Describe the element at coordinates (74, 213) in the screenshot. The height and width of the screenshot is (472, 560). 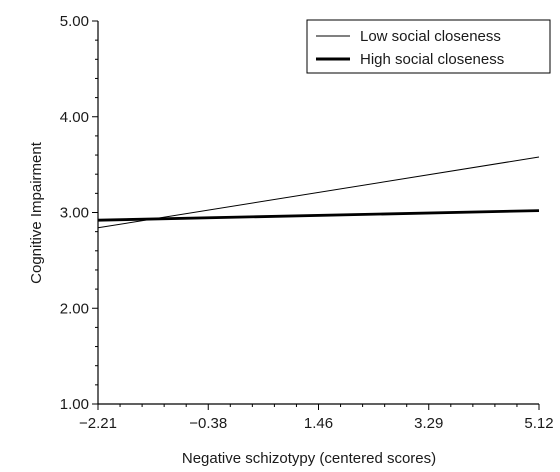
I see `y-tick-label: 3.00` at that location.